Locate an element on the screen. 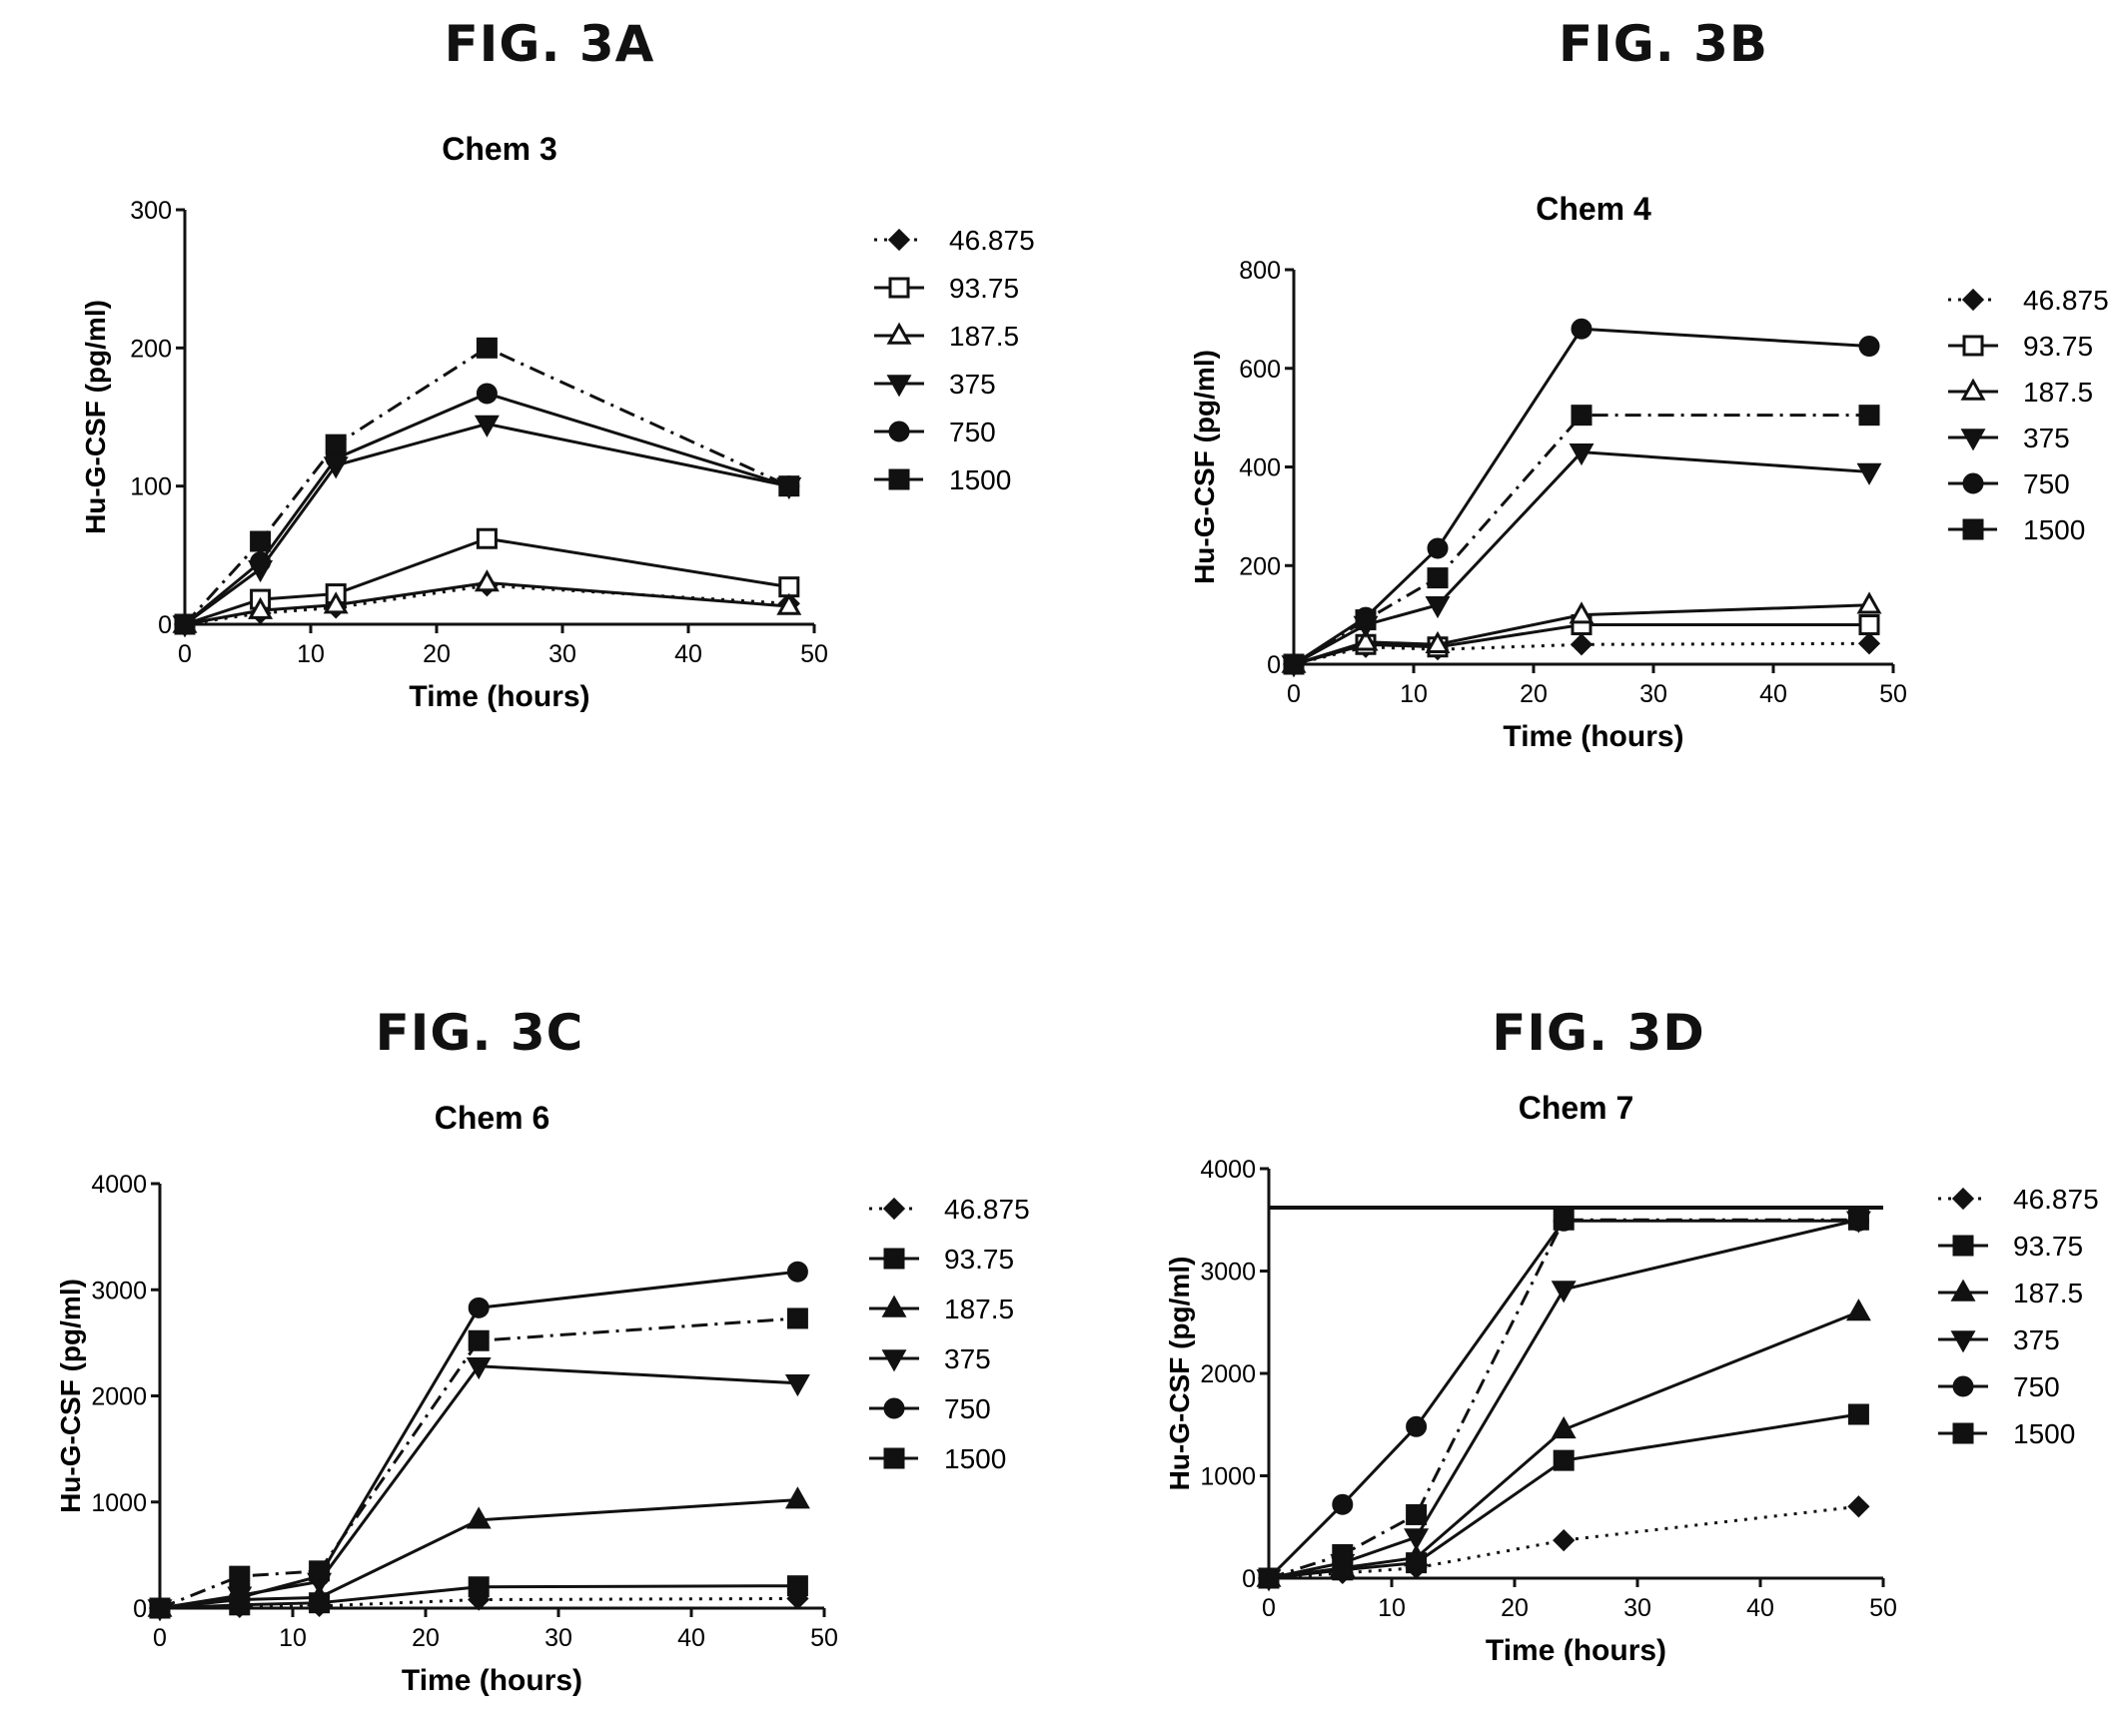 Image resolution: width=2123 pixels, height=1736 pixels. legend-label: 750 is located at coordinates (2036, 1387).